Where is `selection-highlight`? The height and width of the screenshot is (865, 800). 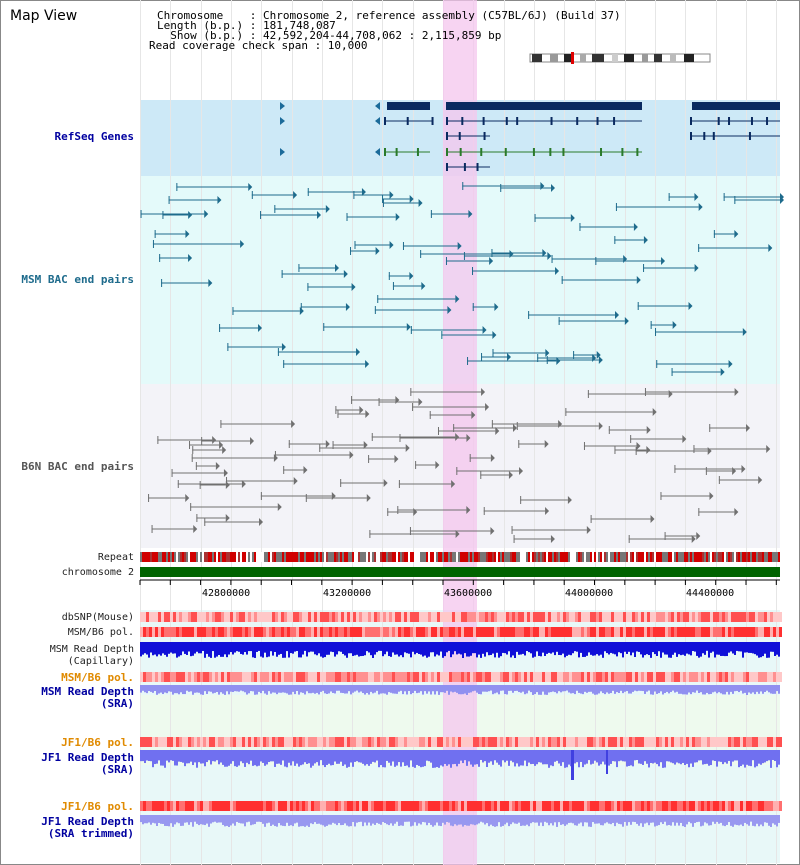 selection-highlight is located at coordinates (460, 432).